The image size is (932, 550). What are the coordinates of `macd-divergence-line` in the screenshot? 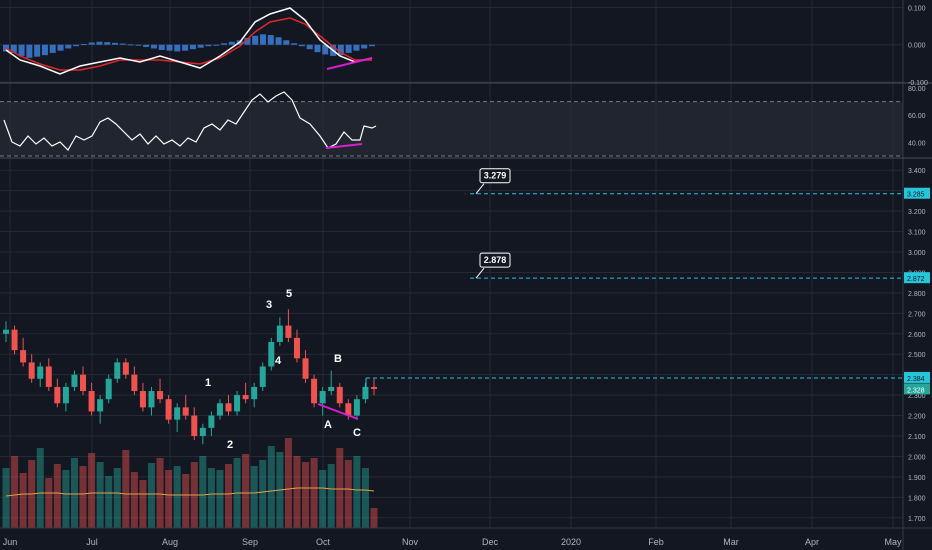 It's located at (349, 63).